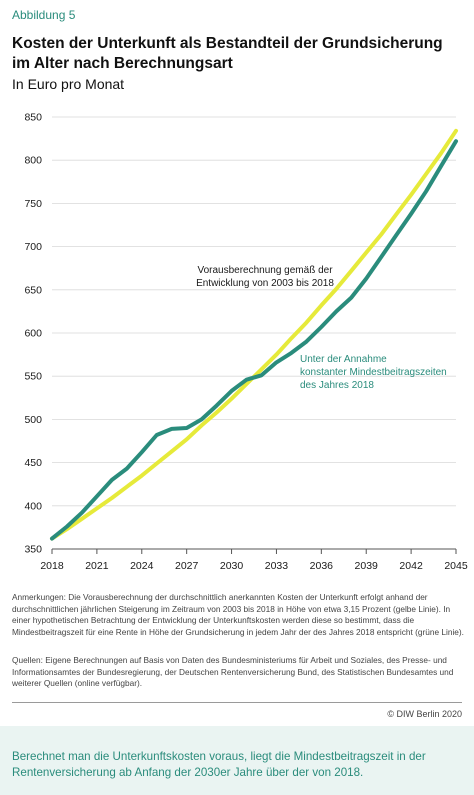  Describe the element at coordinates (411, 566) in the screenshot. I see `x-tick-label-2042: 2042` at that location.